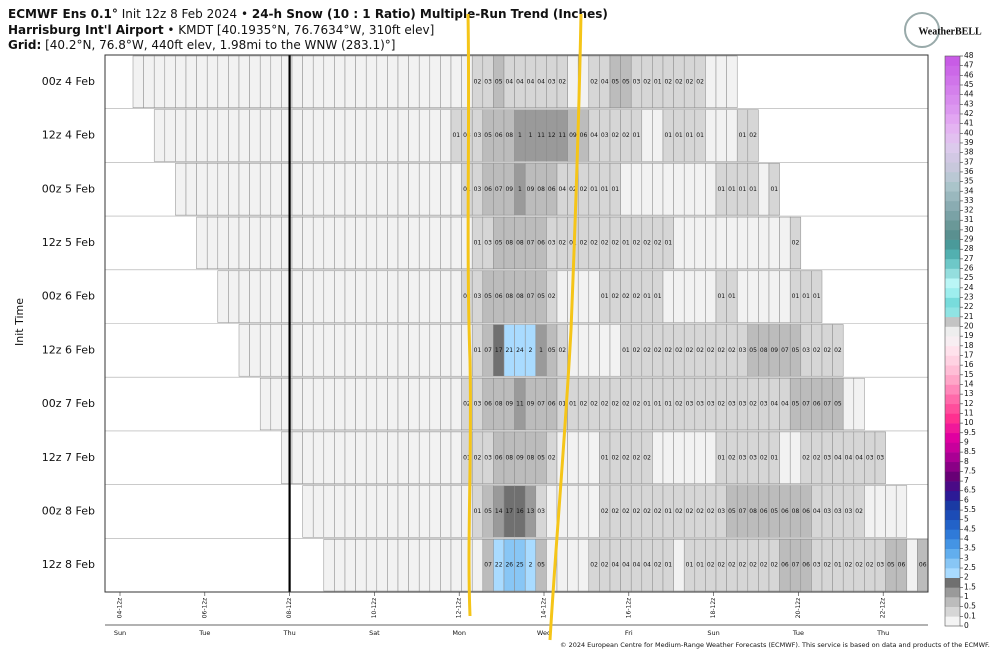 The width and height of the screenshot is (1000, 658). What do you see at coordinates (966, 538) in the screenshot?
I see `colorbar-tick-label: 4` at bounding box center [966, 538].